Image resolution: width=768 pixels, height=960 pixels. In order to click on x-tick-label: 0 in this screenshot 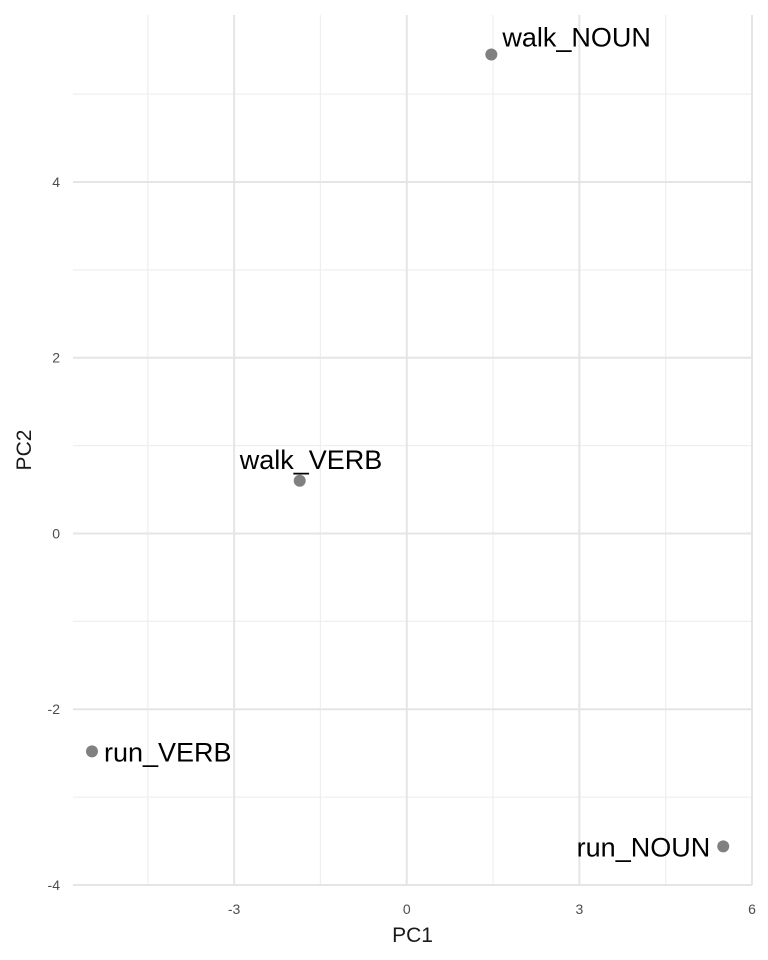, I will do `click(407, 909)`.